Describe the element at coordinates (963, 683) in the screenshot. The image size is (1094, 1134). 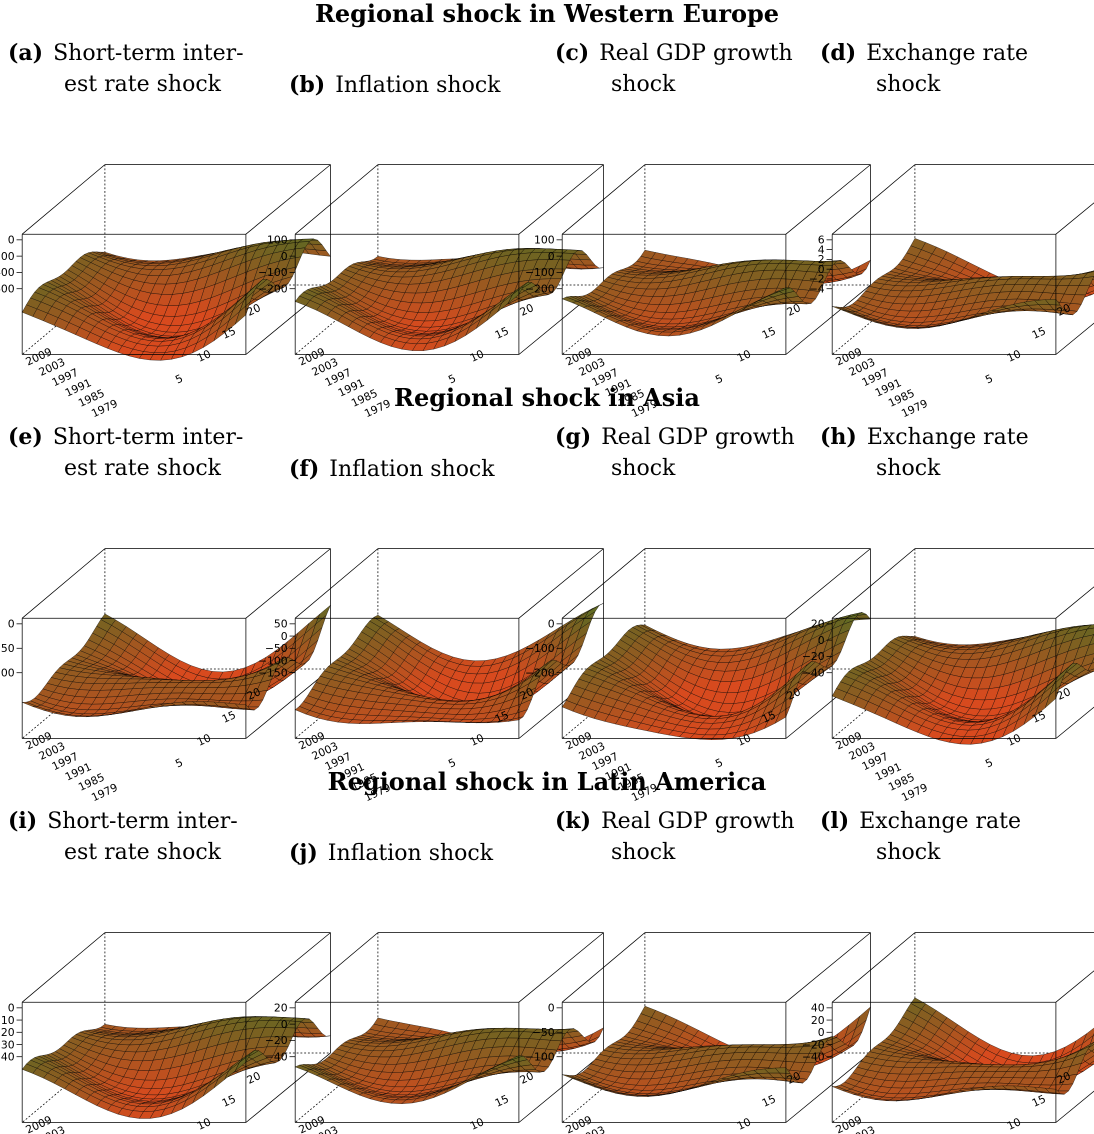
I see `surface-mesh` at that location.